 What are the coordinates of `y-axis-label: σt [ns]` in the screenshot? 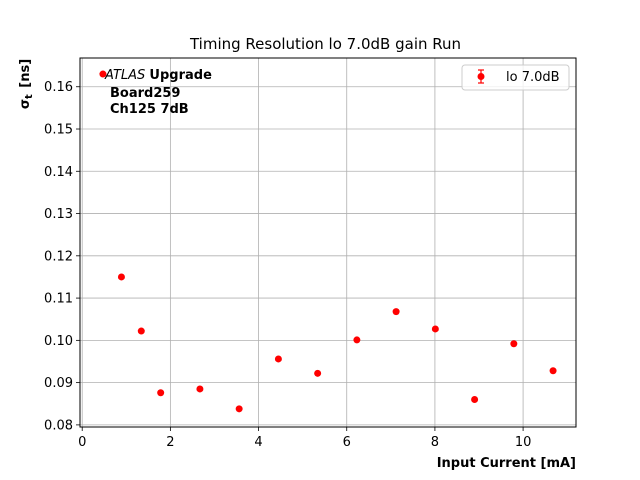 It's located at (26, 84).